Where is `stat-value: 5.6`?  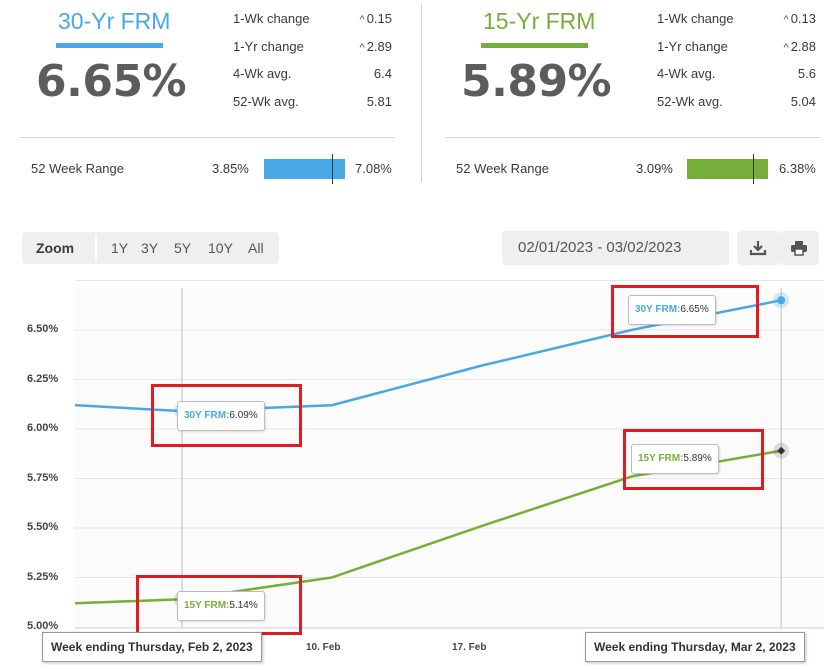
stat-value: 5.6 is located at coordinates (806, 73).